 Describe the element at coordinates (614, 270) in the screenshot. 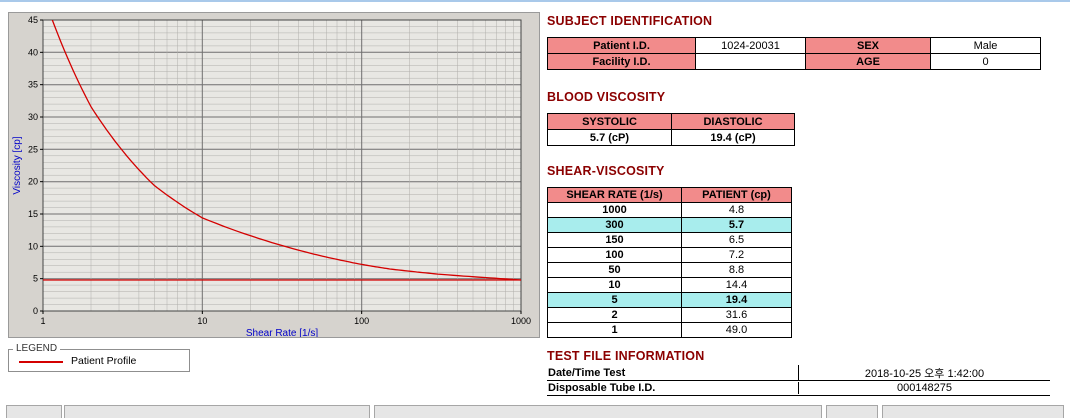

I see `shear-rate-cell: 50` at that location.